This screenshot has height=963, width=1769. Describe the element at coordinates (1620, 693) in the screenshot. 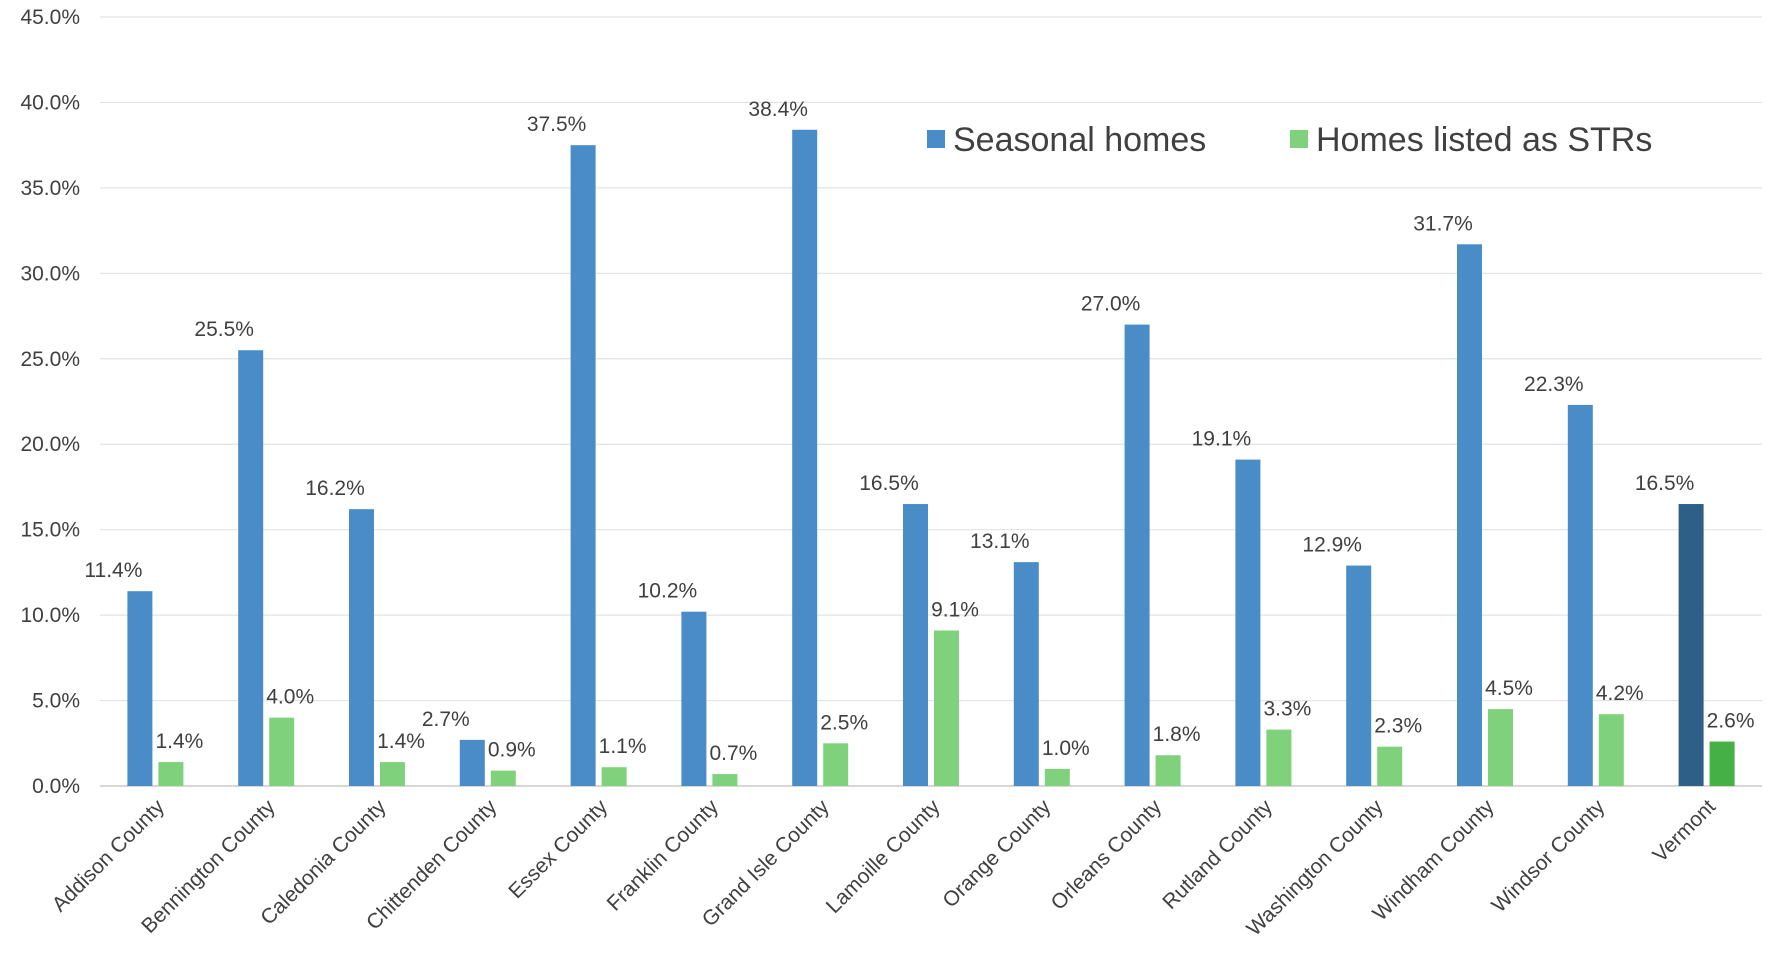

I see `data-label-strs: 4.2%` at that location.